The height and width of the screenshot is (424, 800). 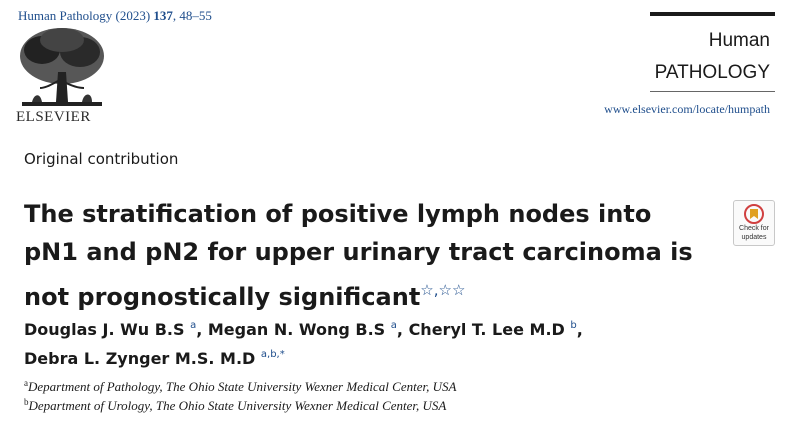 I want to click on masthead-rule, so click(x=712, y=14).